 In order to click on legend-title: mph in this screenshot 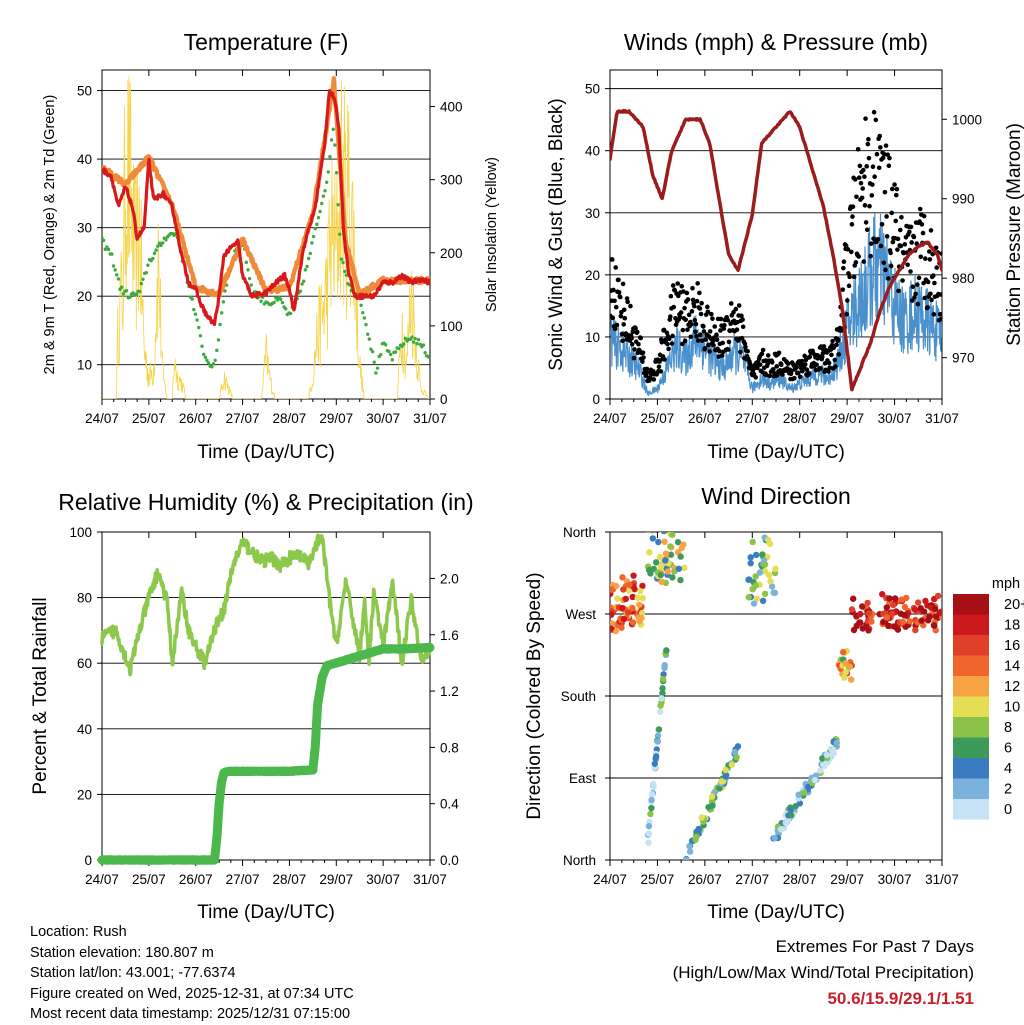, I will do `click(1006, 584)`.